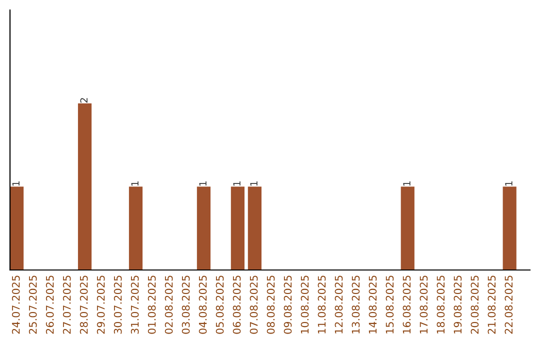 The width and height of the screenshot is (540, 340). Describe the element at coordinates (322, 305) in the screenshot. I see `x-tick-label: 11.08.2025` at that location.